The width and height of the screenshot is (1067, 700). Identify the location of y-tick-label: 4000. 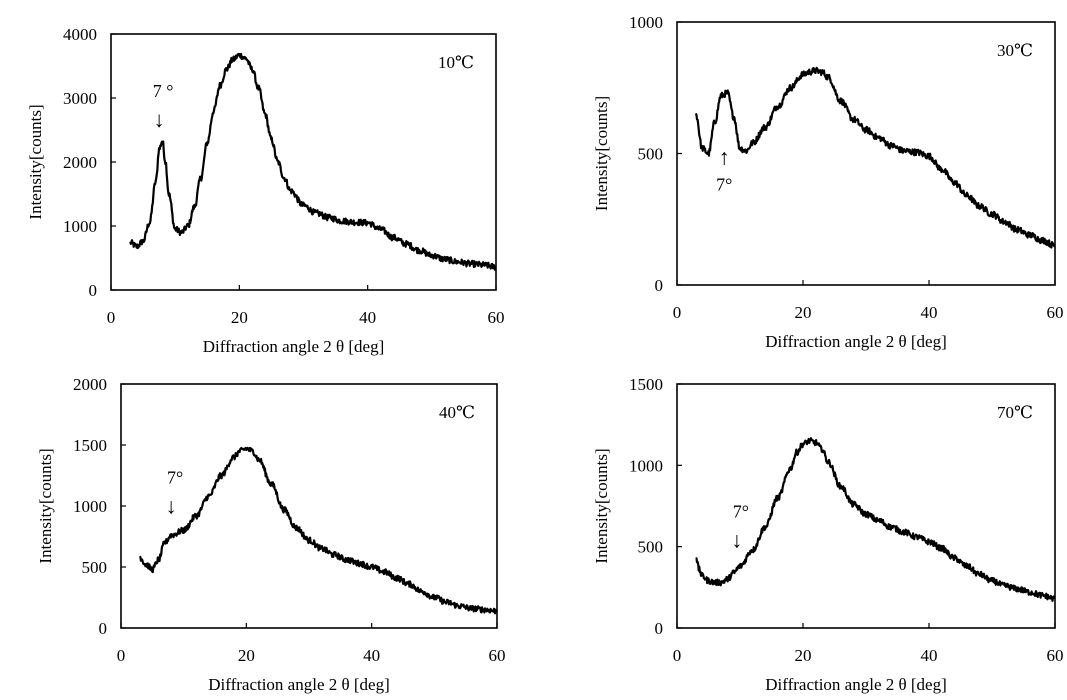
(80, 34).